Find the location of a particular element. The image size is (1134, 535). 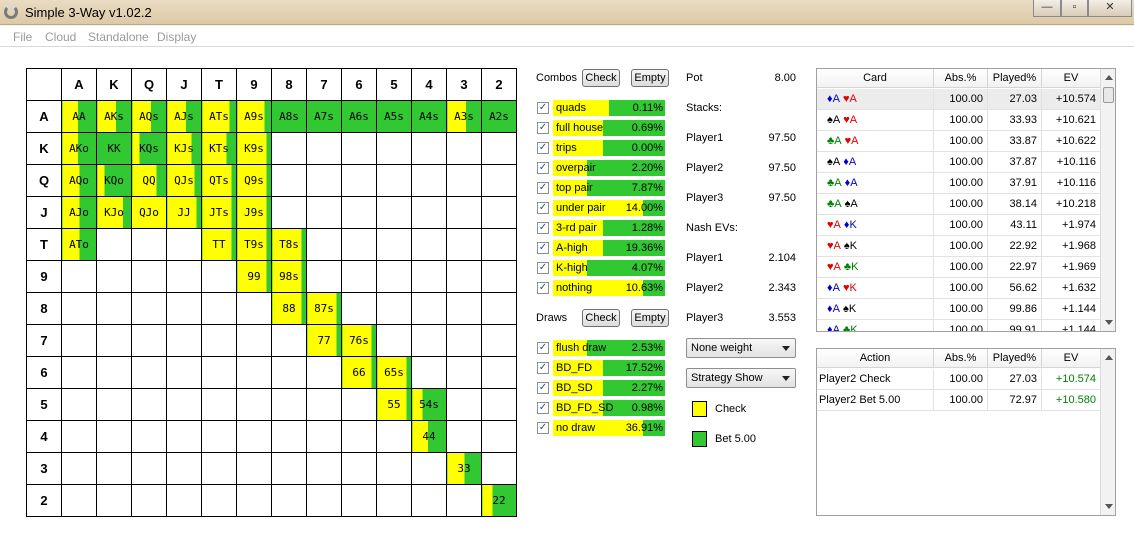

card-table-row: ♣A ♠A 100.00 38.14 +10.218 is located at coordinates (959, 204).